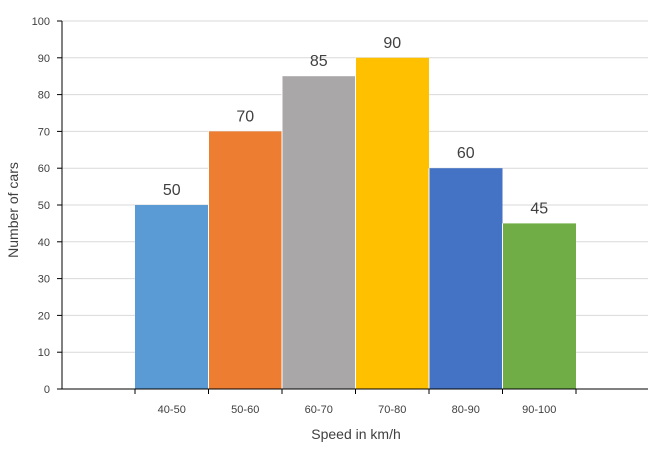 The height and width of the screenshot is (454, 659). Describe the element at coordinates (44, 353) in the screenshot. I see `y-tick-label: 10` at that location.